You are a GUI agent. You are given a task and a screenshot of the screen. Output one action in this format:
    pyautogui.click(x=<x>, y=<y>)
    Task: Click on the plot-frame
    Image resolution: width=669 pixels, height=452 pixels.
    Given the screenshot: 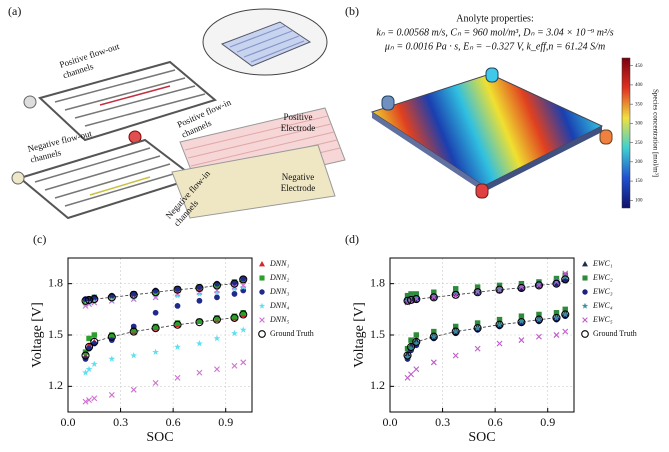 What is the action you would take?
    pyautogui.click(x=482, y=335)
    